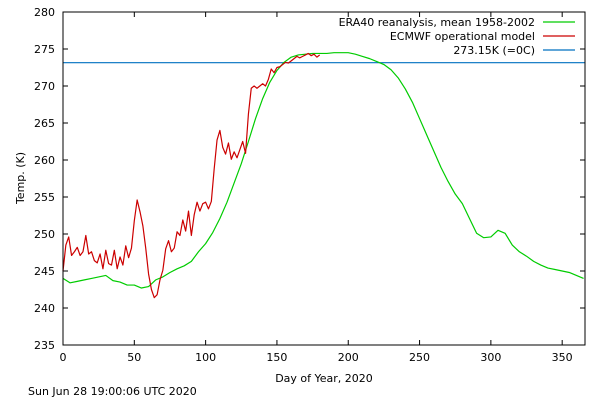 The image size is (600, 400). What do you see at coordinates (44, 197) in the screenshot?
I see `y-tick-label: 255` at bounding box center [44, 197].